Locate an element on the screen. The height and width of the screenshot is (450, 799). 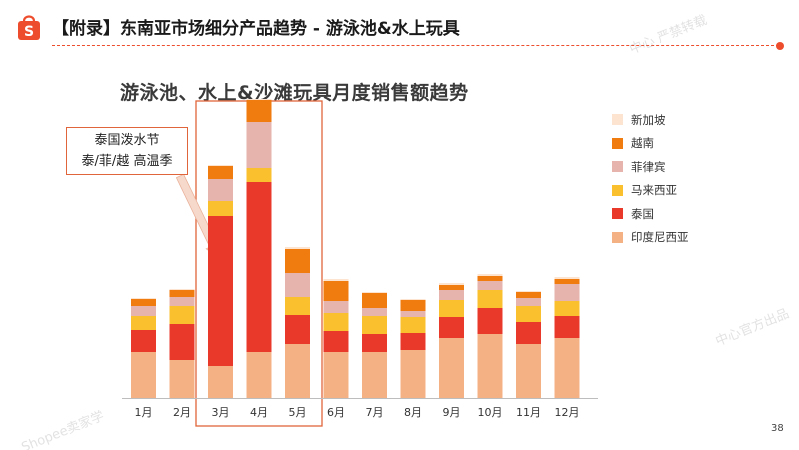
legend-label: 新加坡 is located at coordinates (648, 119).